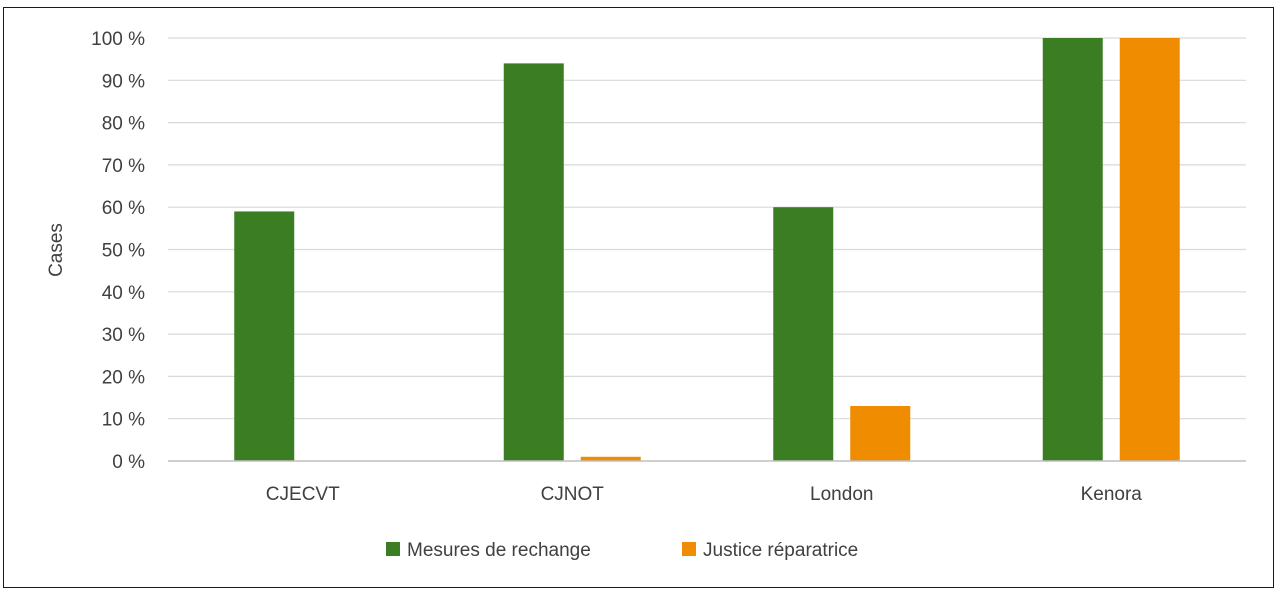  I want to click on y-tick-label: 10 %, so click(123, 420).